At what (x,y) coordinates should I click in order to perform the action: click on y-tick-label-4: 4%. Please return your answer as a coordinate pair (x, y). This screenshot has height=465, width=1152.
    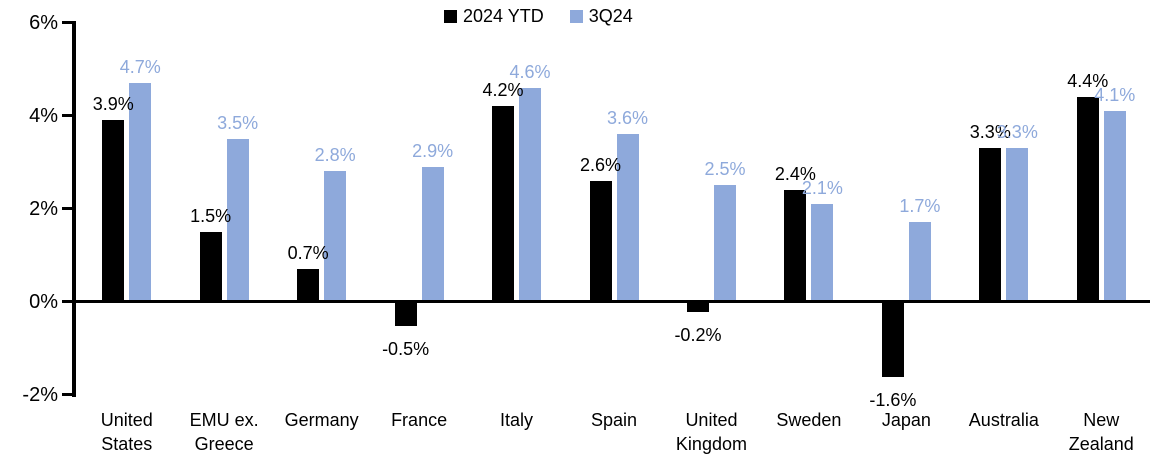
    Looking at the image, I should click on (43, 115).